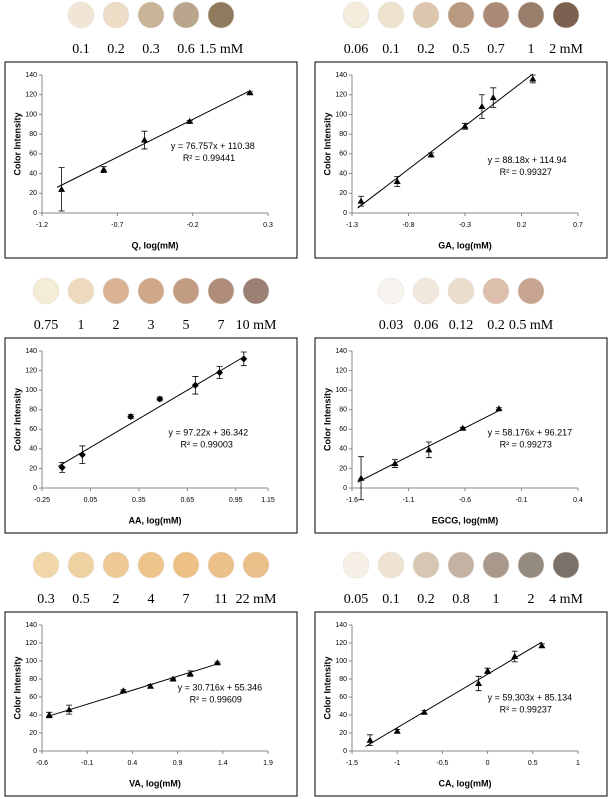  I want to click on x-tick-label: -1.3, so click(352, 225).